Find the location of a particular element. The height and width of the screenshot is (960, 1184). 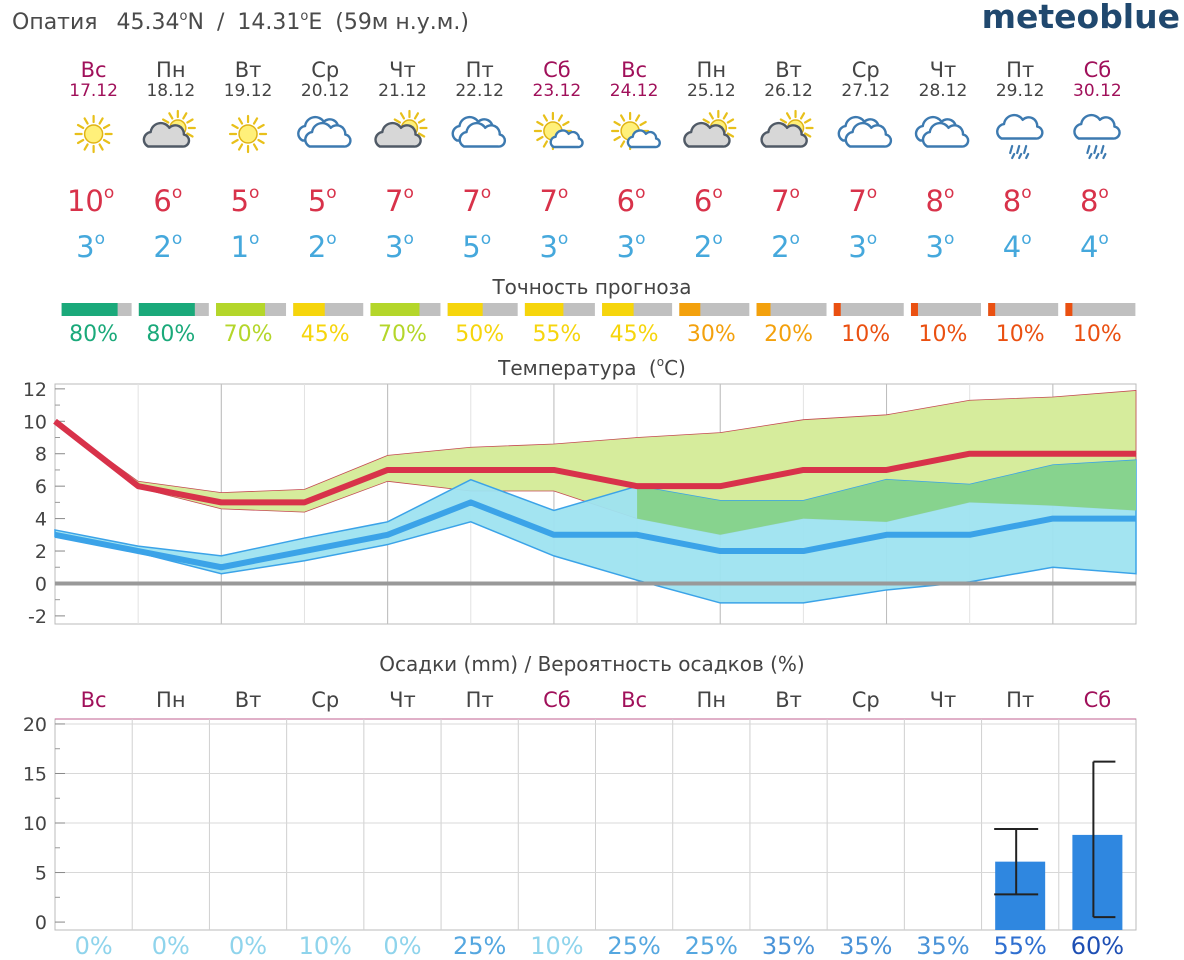

sun-icon is located at coordinates (93, 134).